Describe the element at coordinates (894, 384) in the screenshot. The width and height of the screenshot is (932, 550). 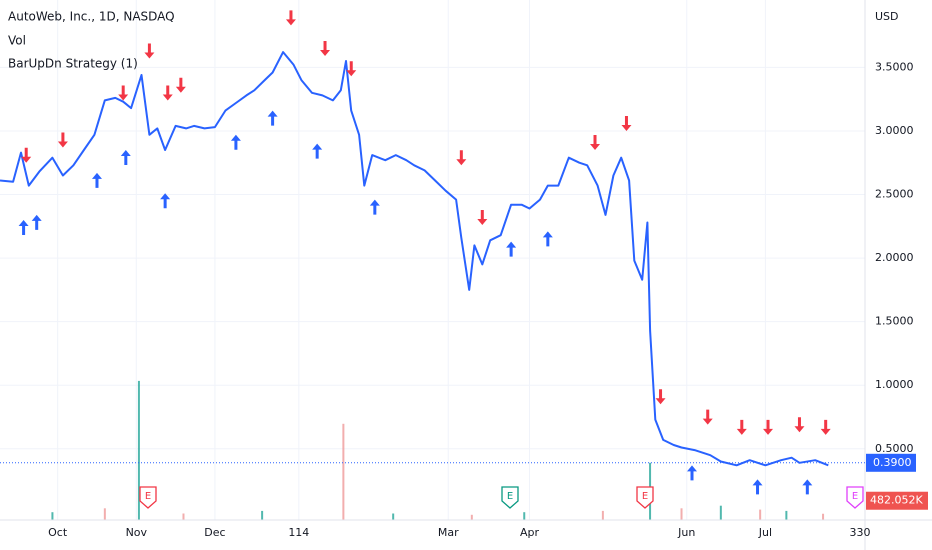
I see `y-tick-label: 1.0000` at that location.